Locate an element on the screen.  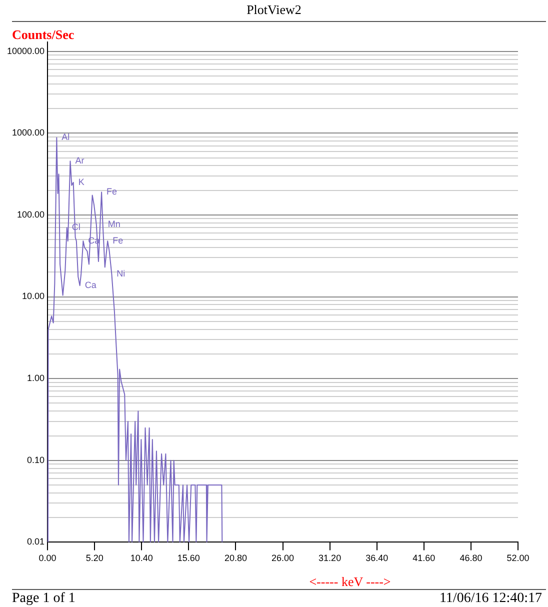
annotation: Mn is located at coordinates (114, 224).